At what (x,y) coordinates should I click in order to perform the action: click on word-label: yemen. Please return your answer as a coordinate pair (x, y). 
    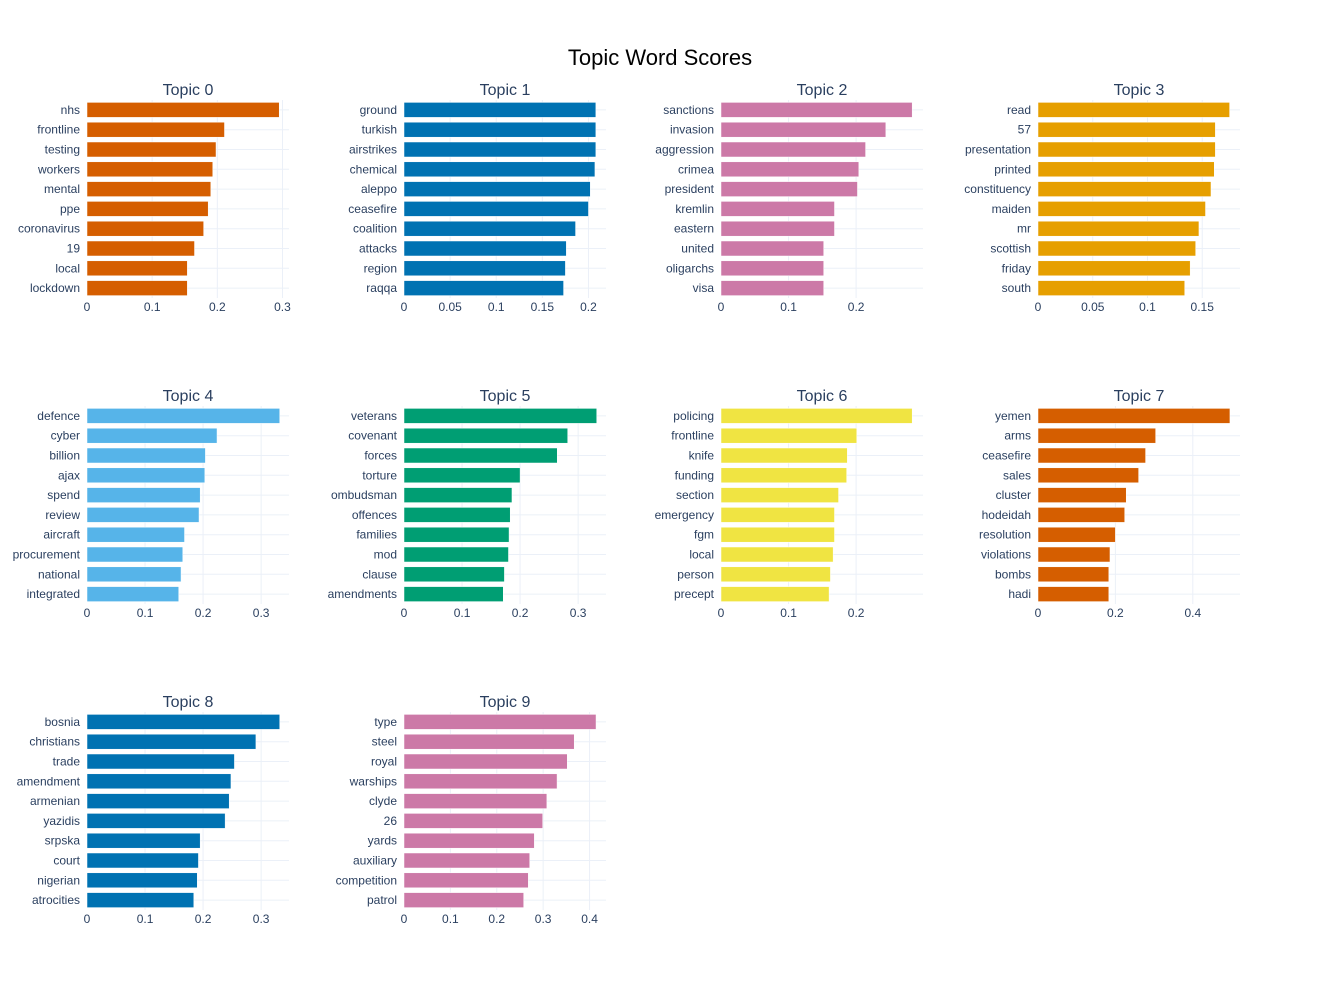
    Looking at the image, I should click on (1013, 416).